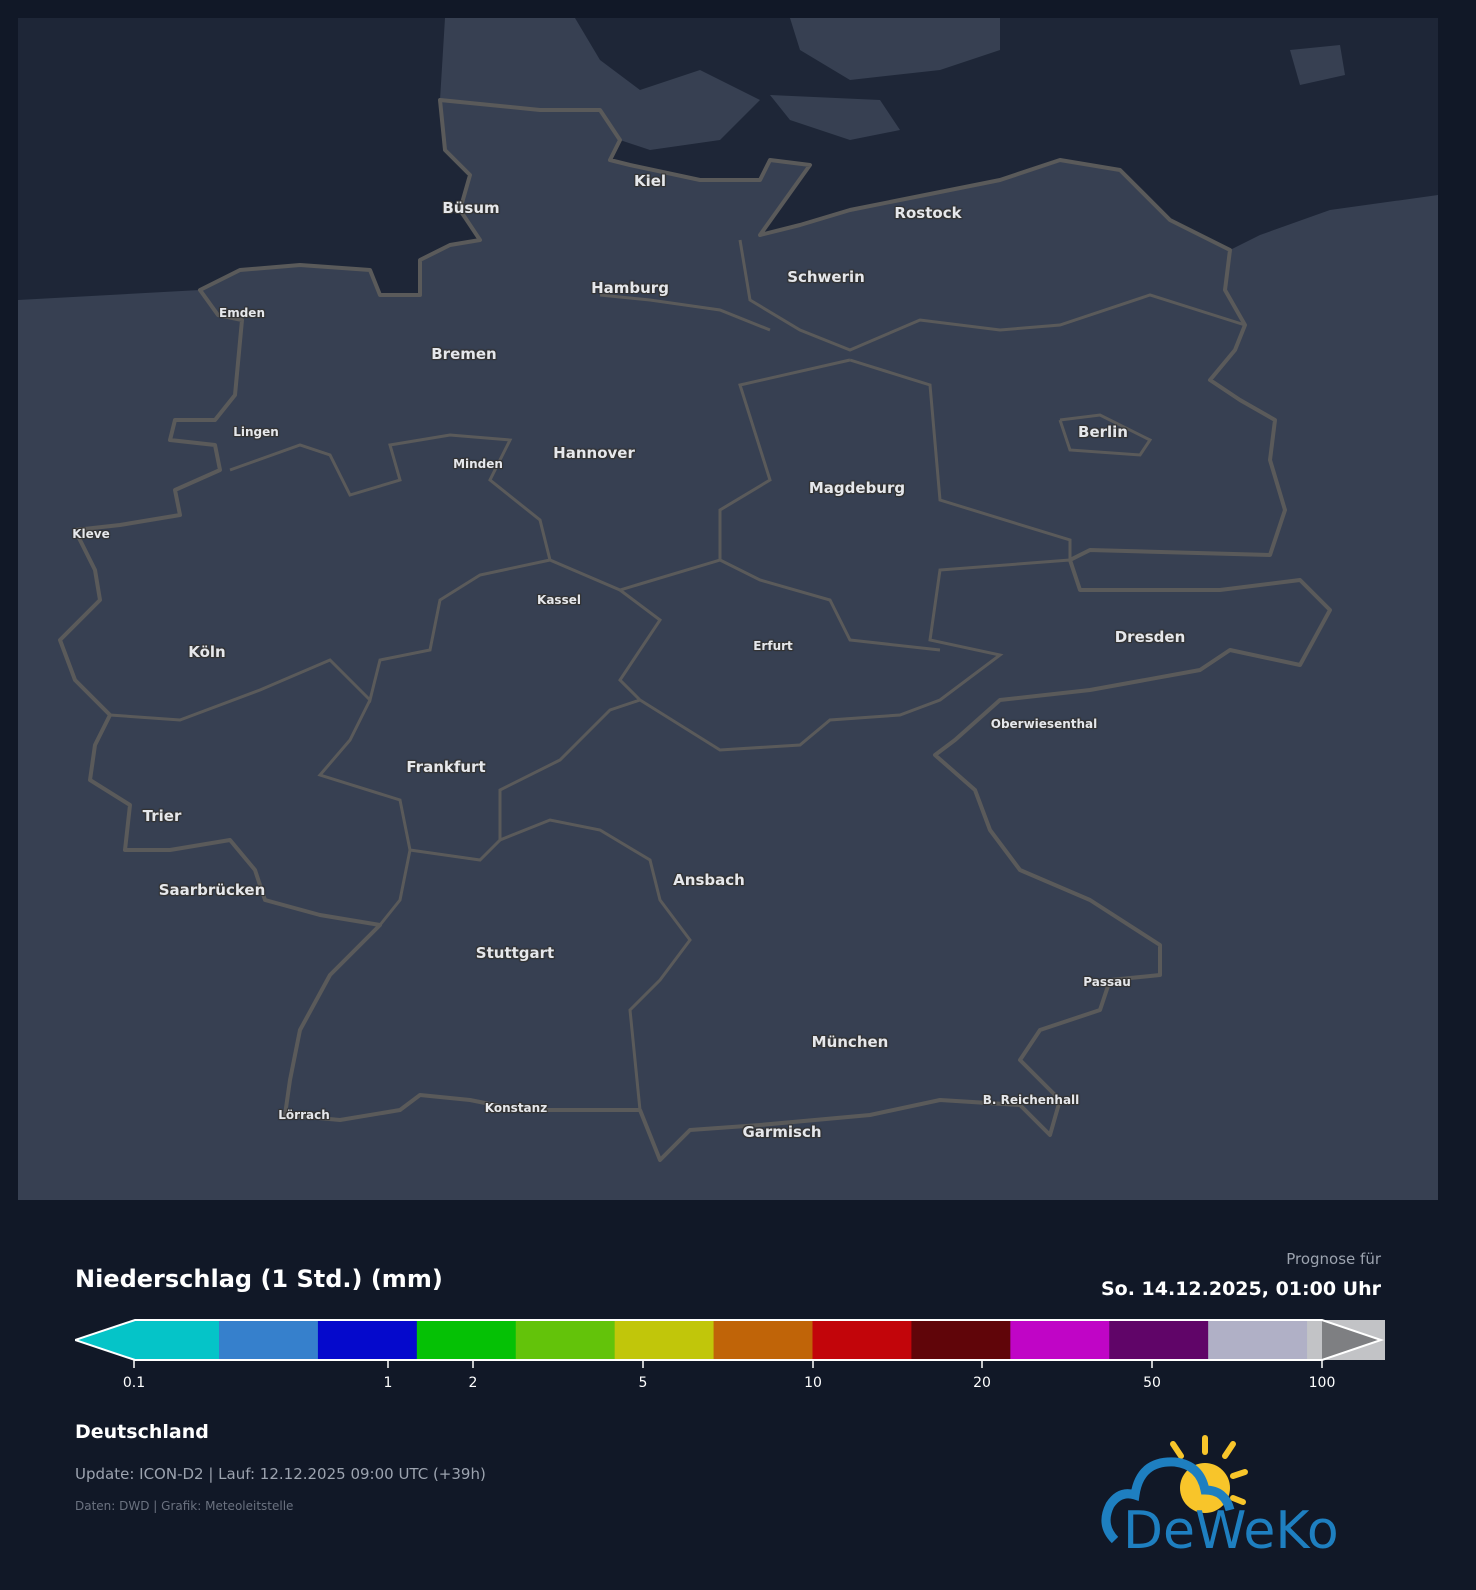  What do you see at coordinates (207, 652) in the screenshot?
I see `city-label: Köln` at bounding box center [207, 652].